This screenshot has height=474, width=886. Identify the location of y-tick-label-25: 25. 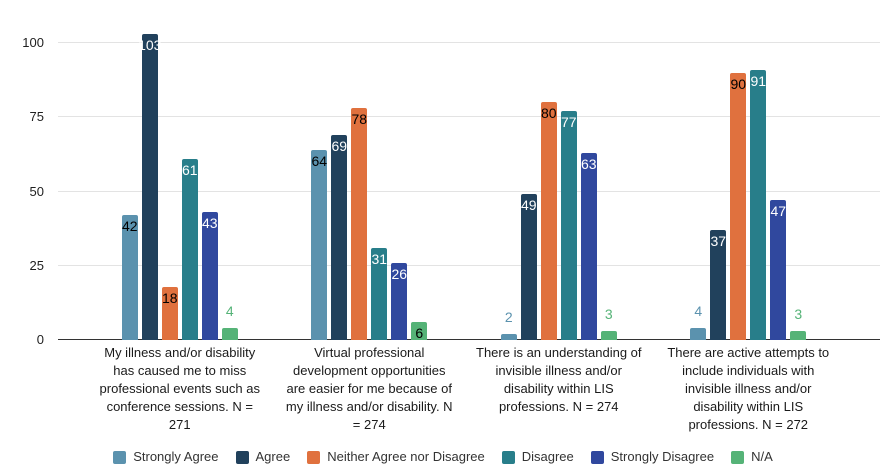
(36, 265).